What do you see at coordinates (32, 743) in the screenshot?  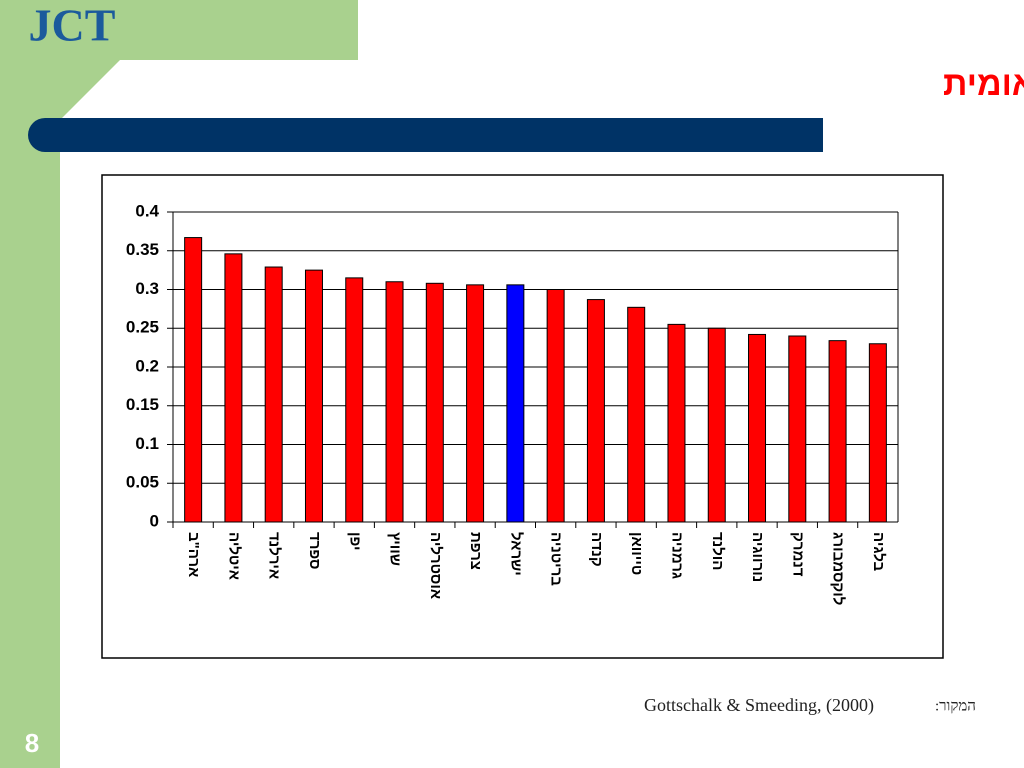 I see `page-number: 8` at bounding box center [32, 743].